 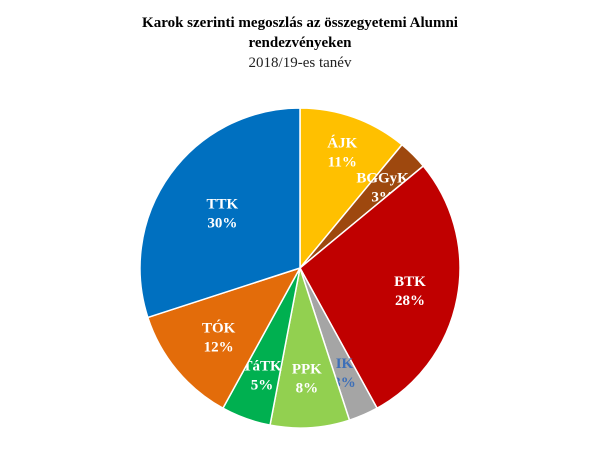 What do you see at coordinates (342, 143) in the screenshot?
I see `slice-name-ajk: ÁJK` at bounding box center [342, 143].